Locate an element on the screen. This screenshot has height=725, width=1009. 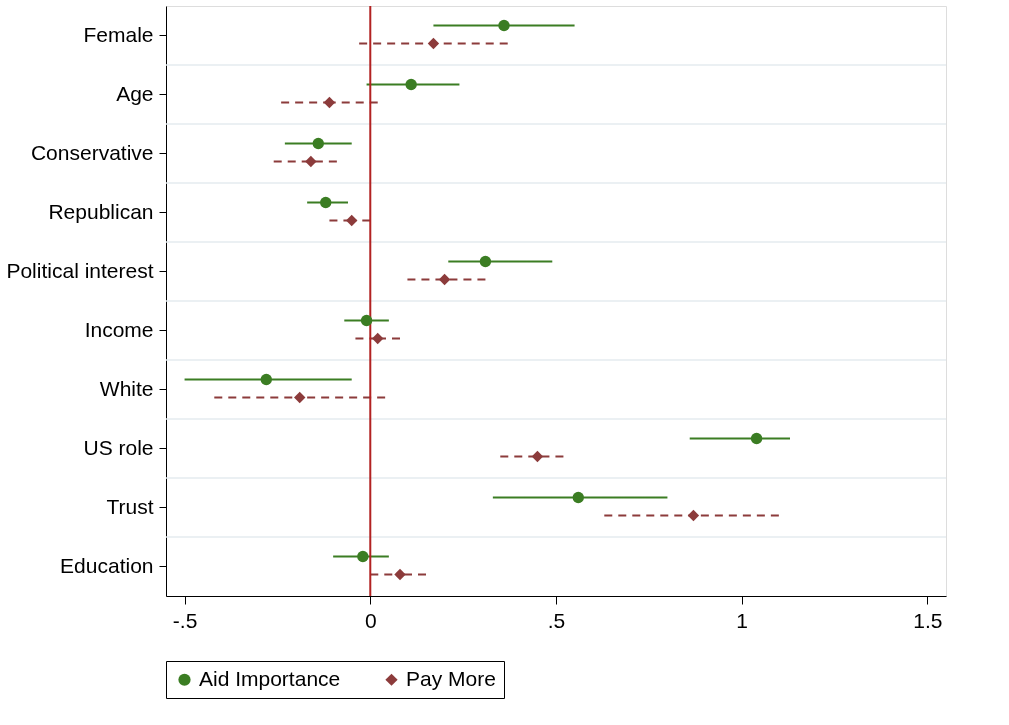
y-tick-label: Conservative is located at coordinates (92, 152).